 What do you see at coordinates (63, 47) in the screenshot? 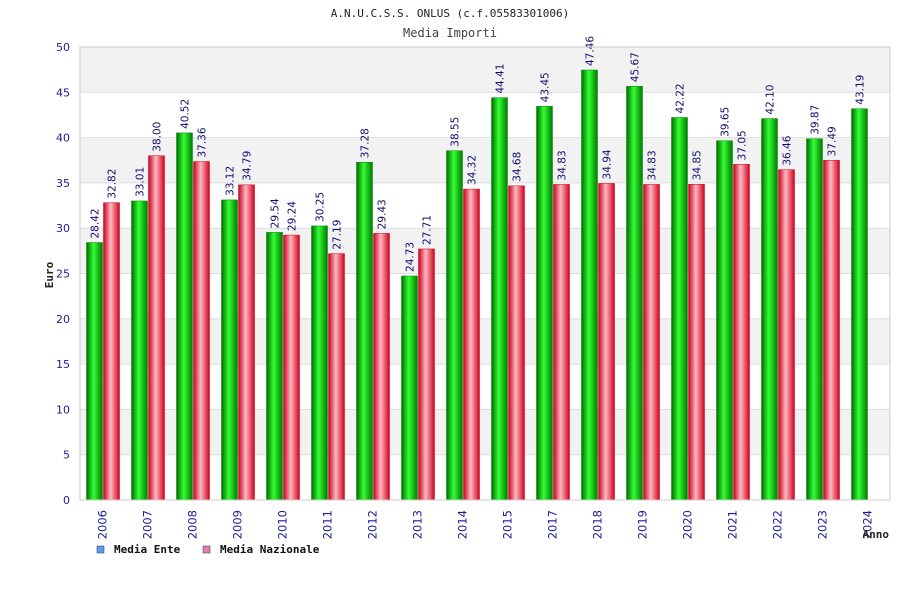
I see `y-tick-label: 50` at bounding box center [63, 47].